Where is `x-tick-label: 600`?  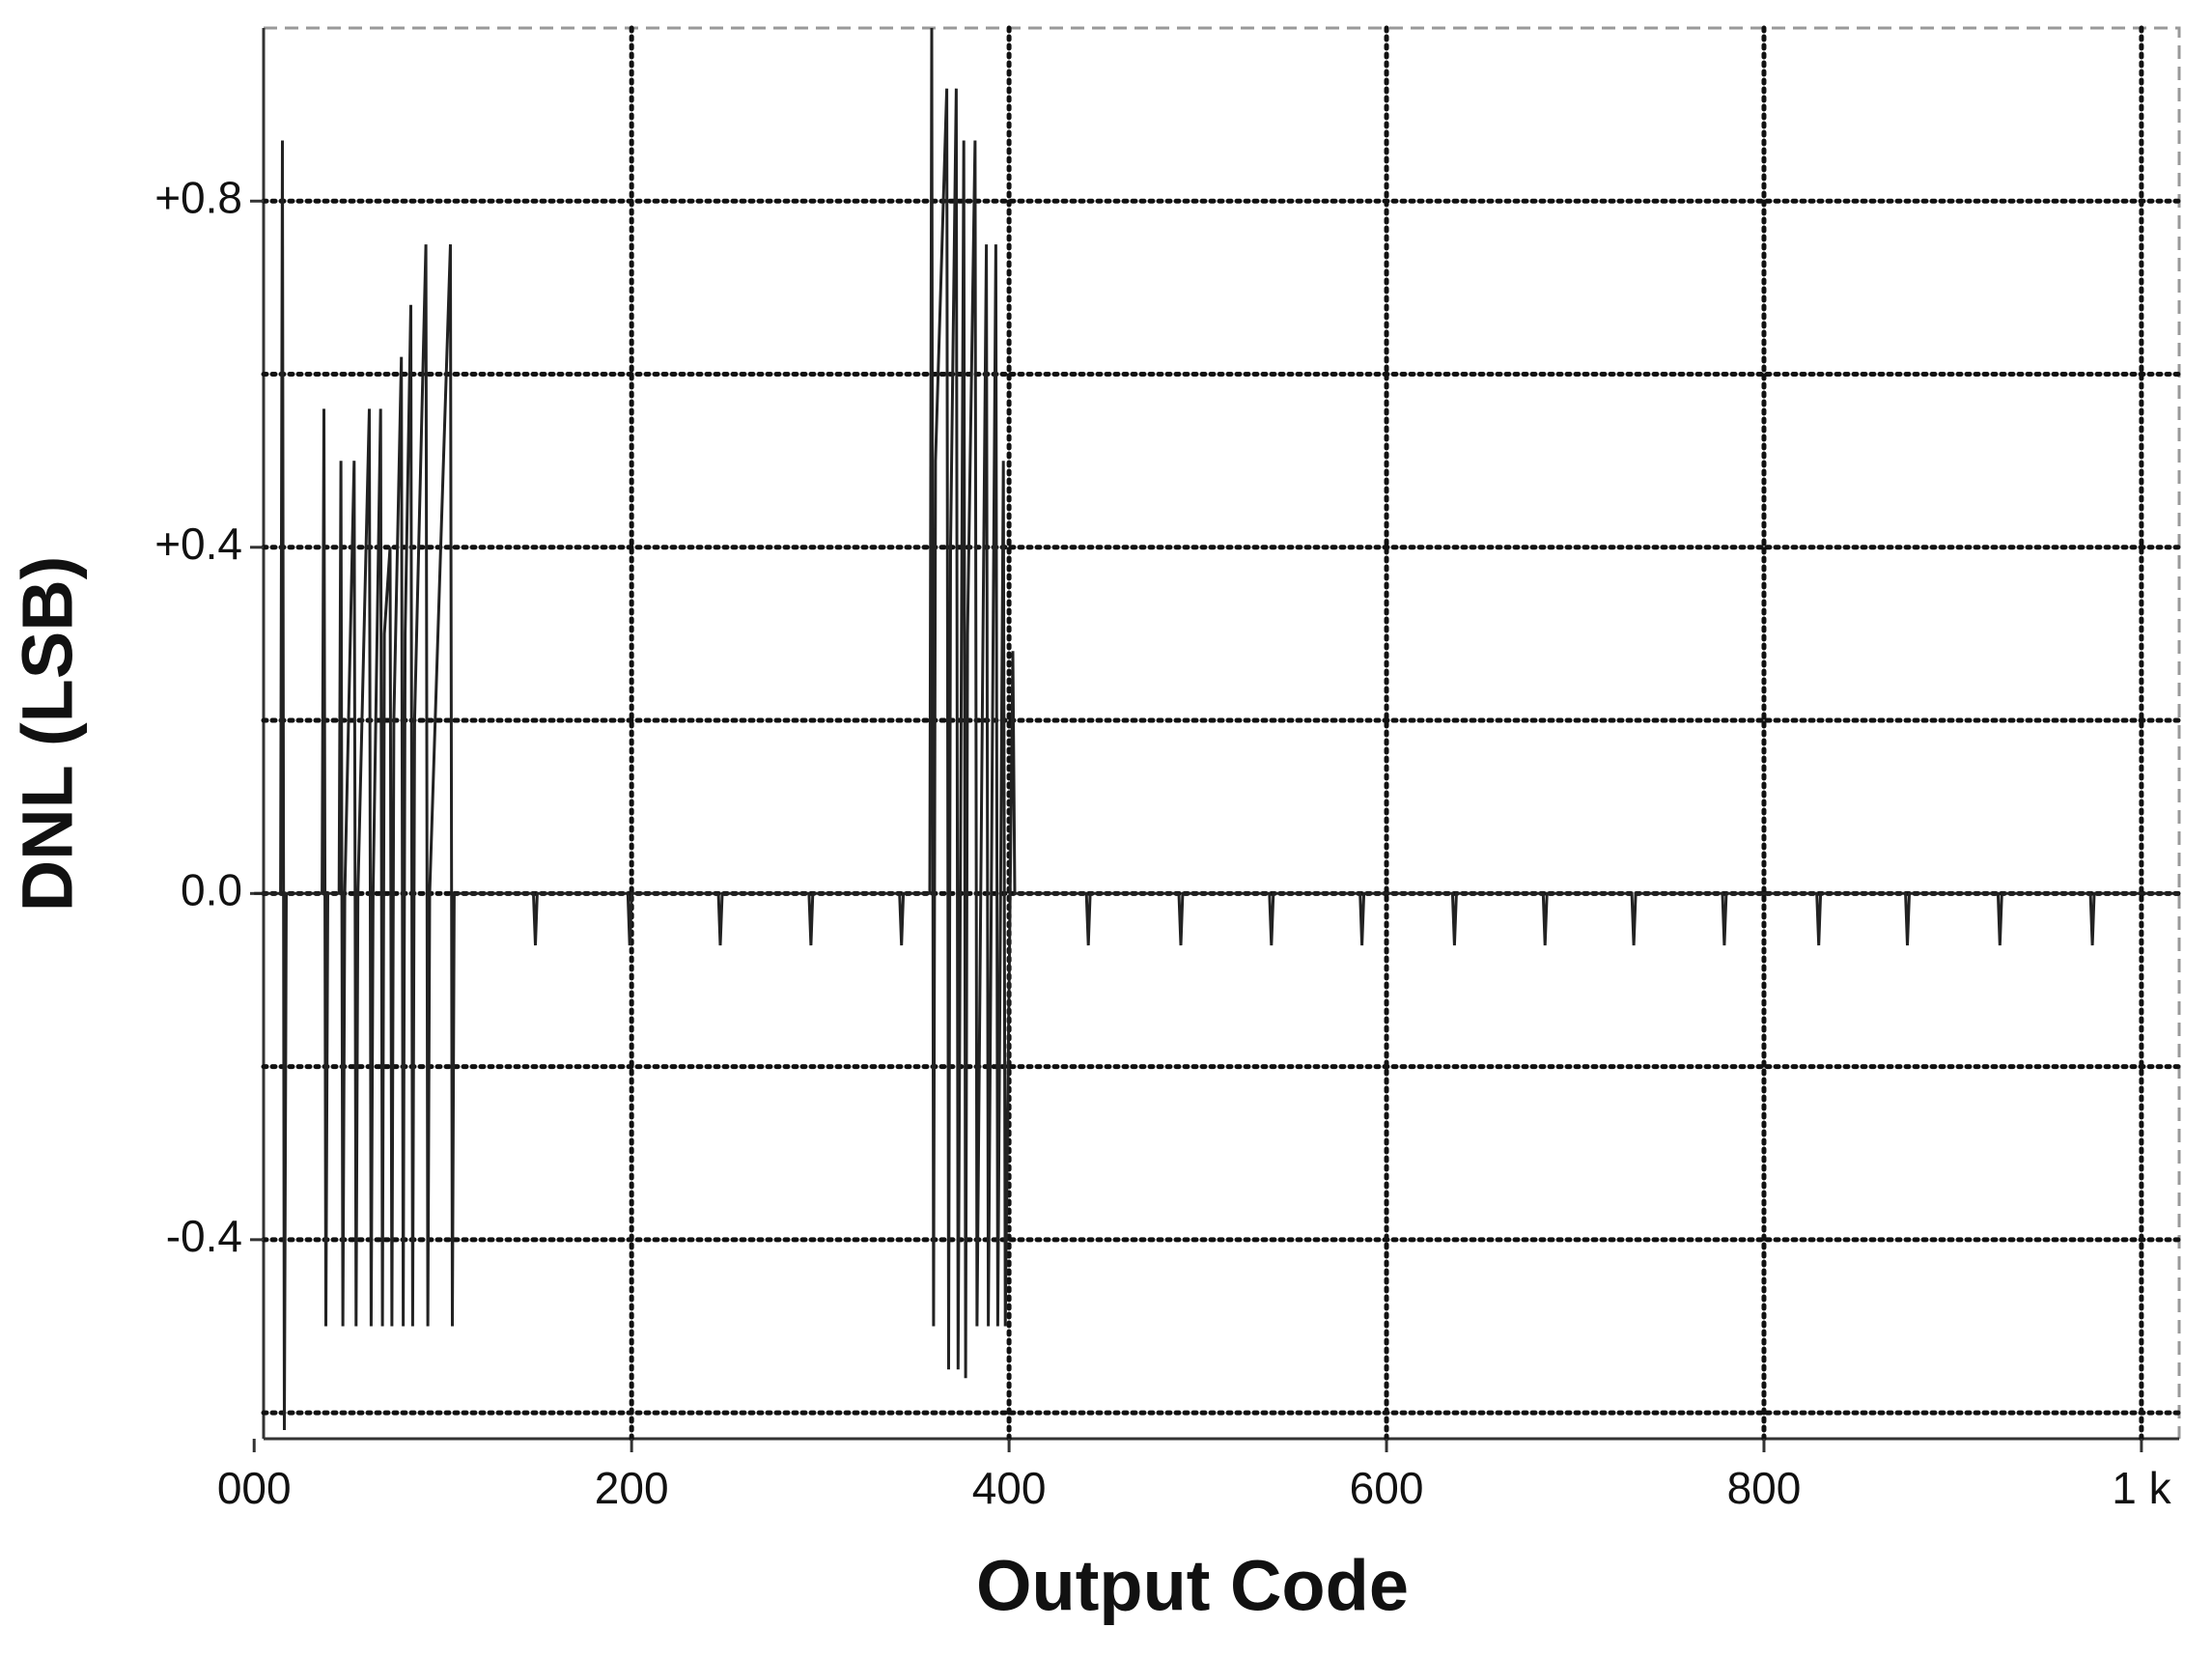 x-tick-label: 600 is located at coordinates (1387, 1488).